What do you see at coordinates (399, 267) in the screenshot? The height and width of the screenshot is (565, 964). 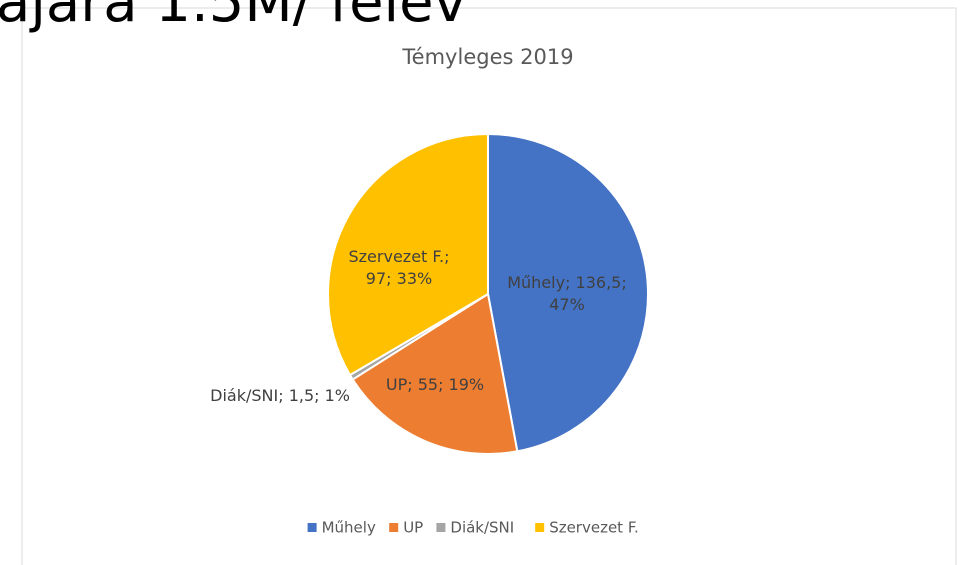 I see `data-label: Szervezet F.; 97; 33%` at bounding box center [399, 267].